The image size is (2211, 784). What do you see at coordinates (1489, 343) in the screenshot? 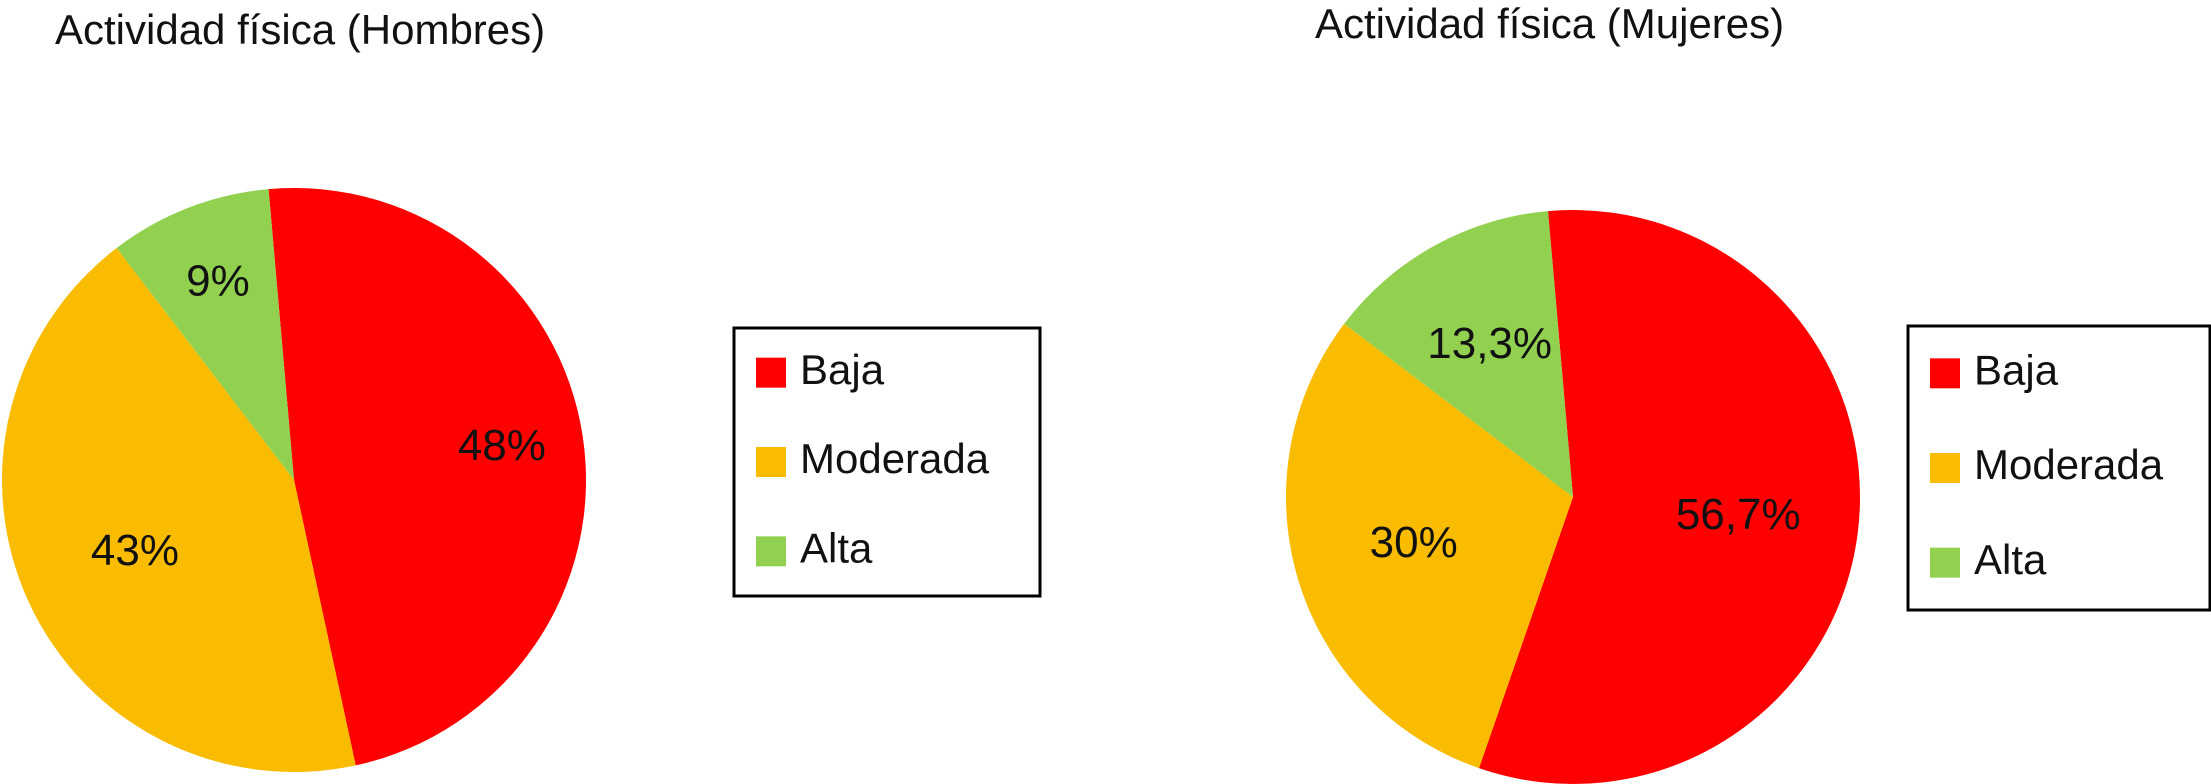
I see `data-label-alta: 13,3%` at bounding box center [1489, 343].